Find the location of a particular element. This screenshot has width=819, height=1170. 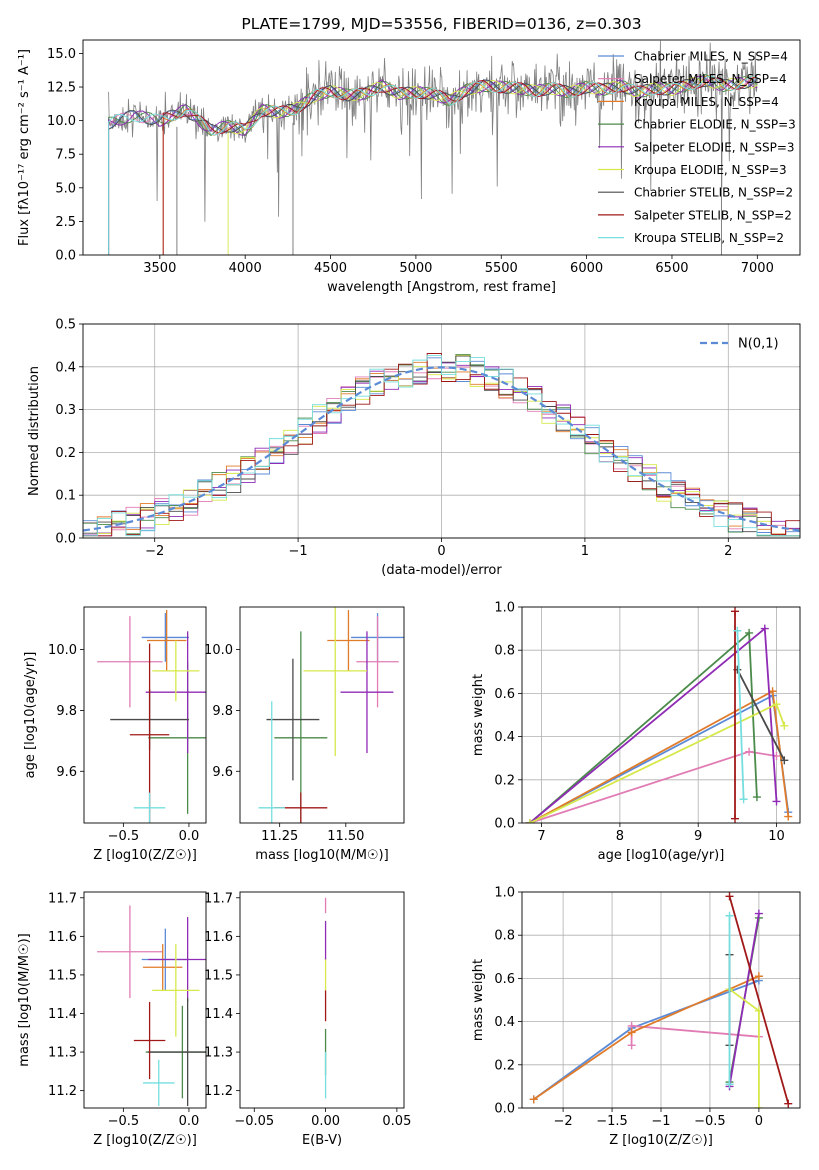

x-tick-label: 5500 is located at coordinates (501, 268).